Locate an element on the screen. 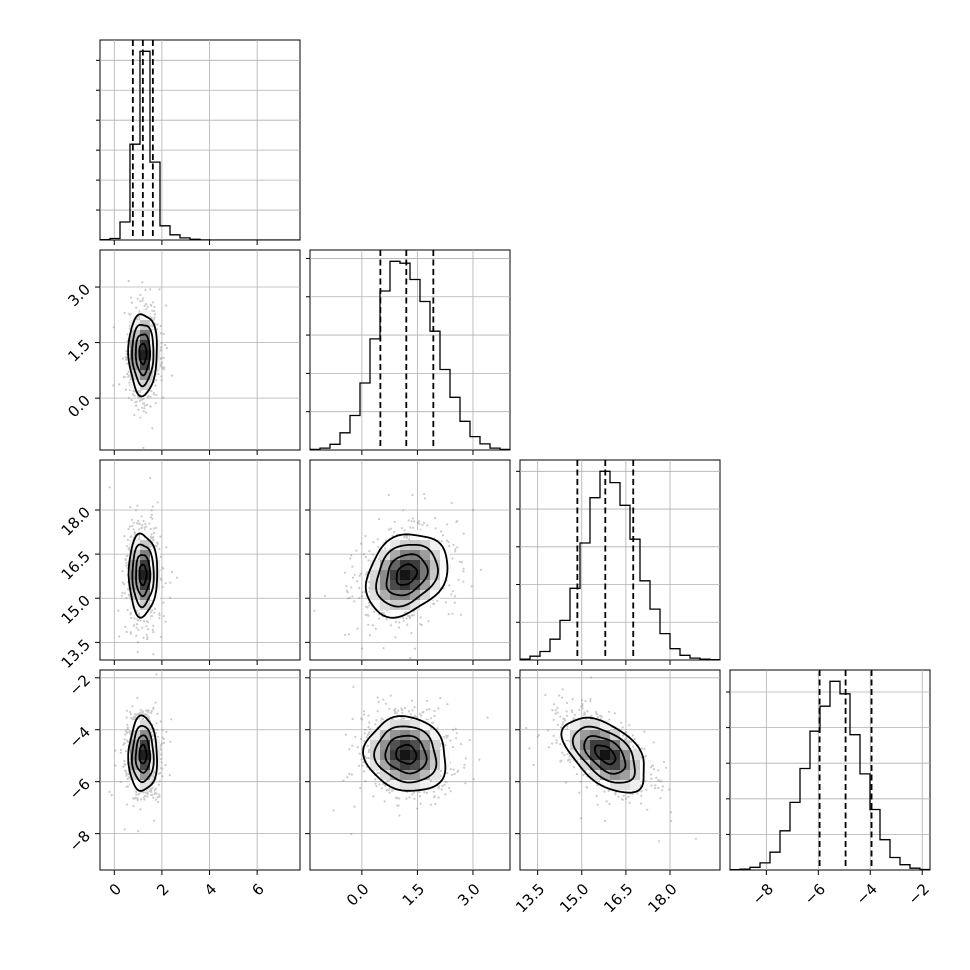 The height and width of the screenshot is (970, 970). pair-content is located at coordinates (143, 364).